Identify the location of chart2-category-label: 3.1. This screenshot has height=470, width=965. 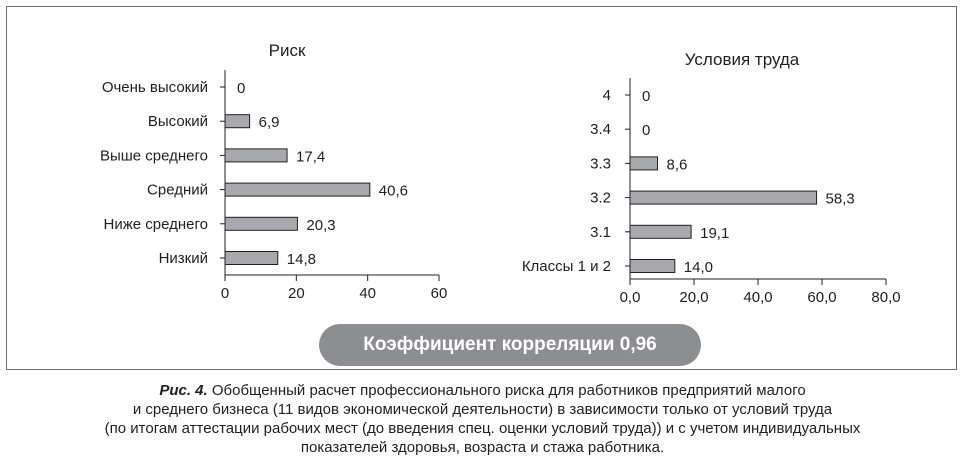
(600, 232).